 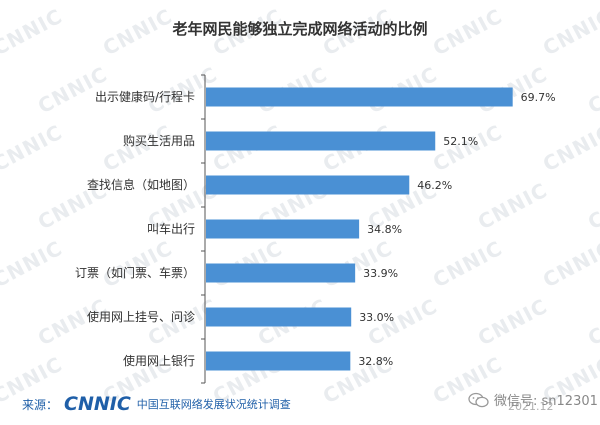 What do you see at coordinates (145, 96) in the screenshot?
I see `category-label: 出示健康码/行程卡` at bounding box center [145, 96].